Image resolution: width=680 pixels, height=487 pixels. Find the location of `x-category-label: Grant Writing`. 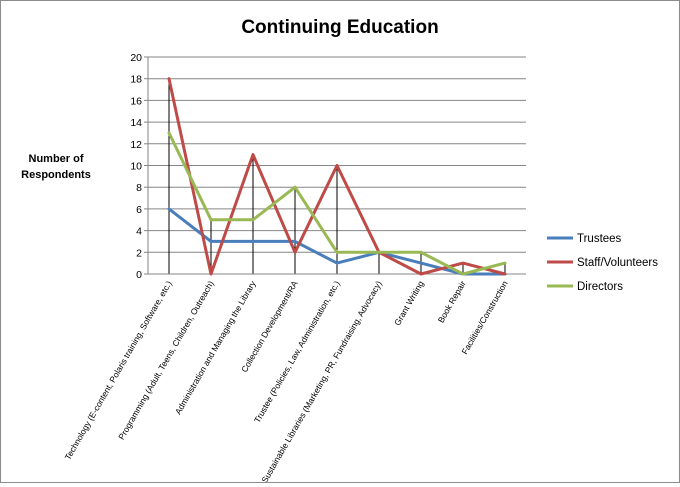

x-category-label: Grant Writing is located at coordinates (409, 303).